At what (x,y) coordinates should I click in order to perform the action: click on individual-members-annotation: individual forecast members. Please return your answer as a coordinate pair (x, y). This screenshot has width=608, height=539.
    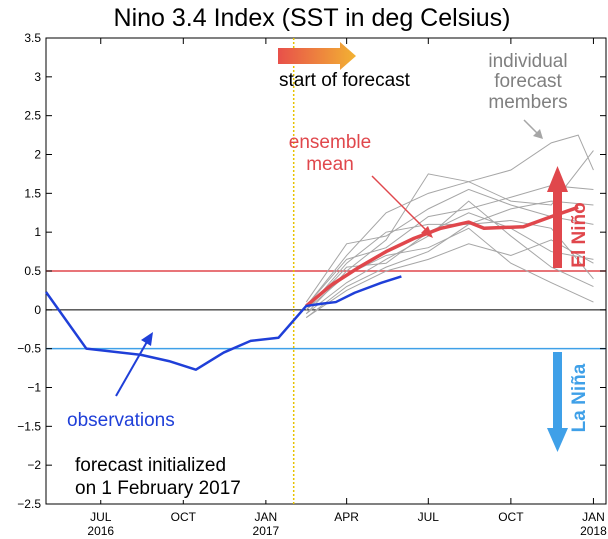
    Looking at the image, I should click on (528, 95).